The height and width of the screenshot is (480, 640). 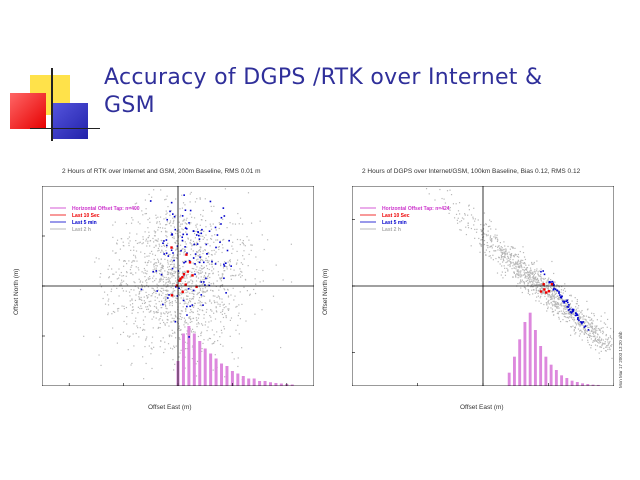 What do you see at coordinates (182, 277) in the screenshot?
I see `scatter-point-red` at bounding box center [182, 277].